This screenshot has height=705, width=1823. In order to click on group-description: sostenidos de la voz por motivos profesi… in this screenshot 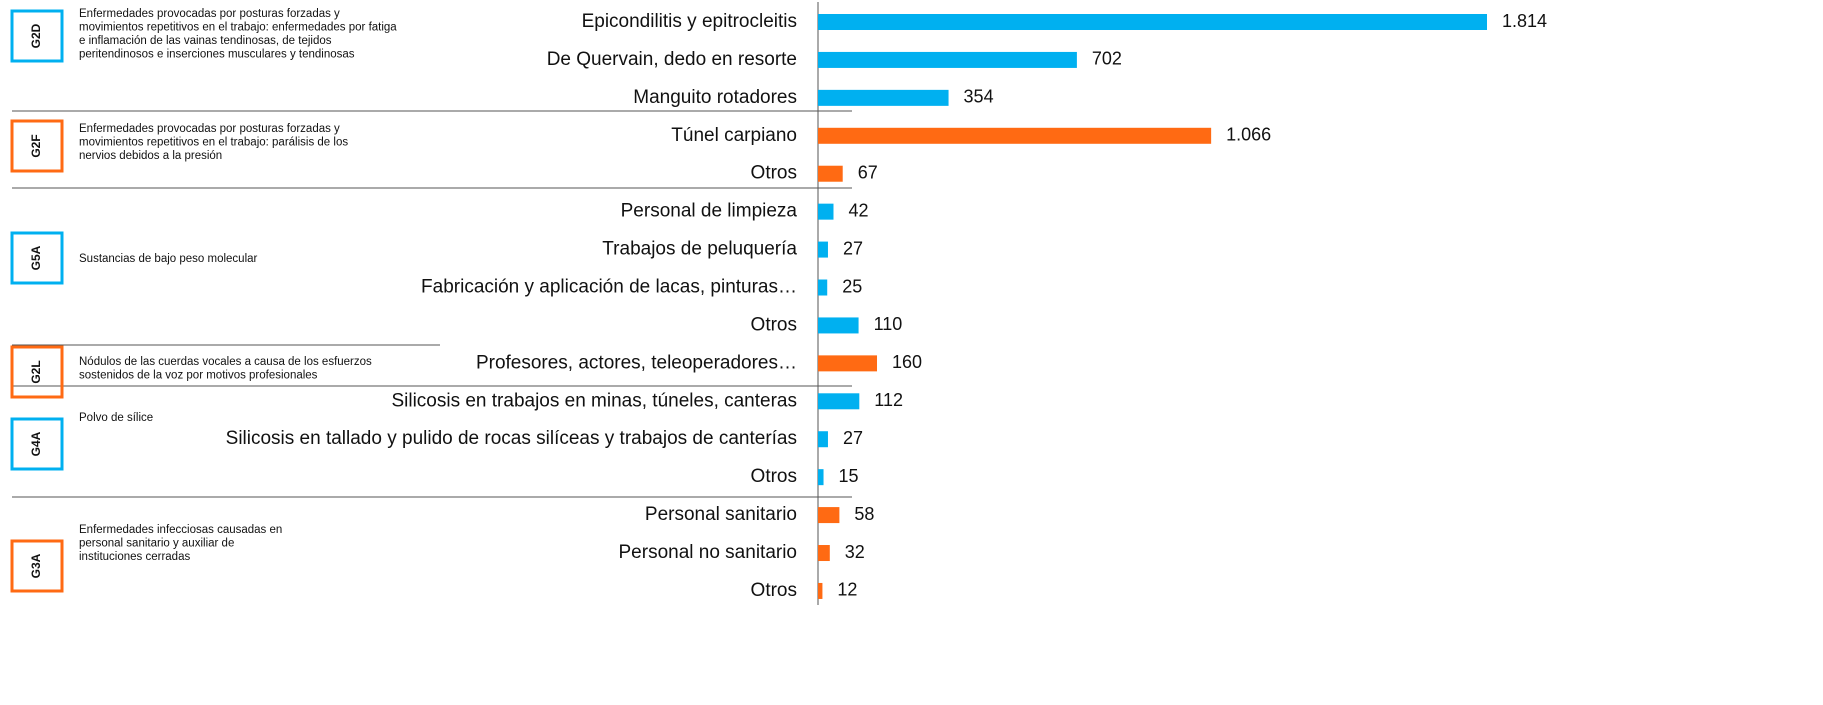, I will do `click(198, 376)`.